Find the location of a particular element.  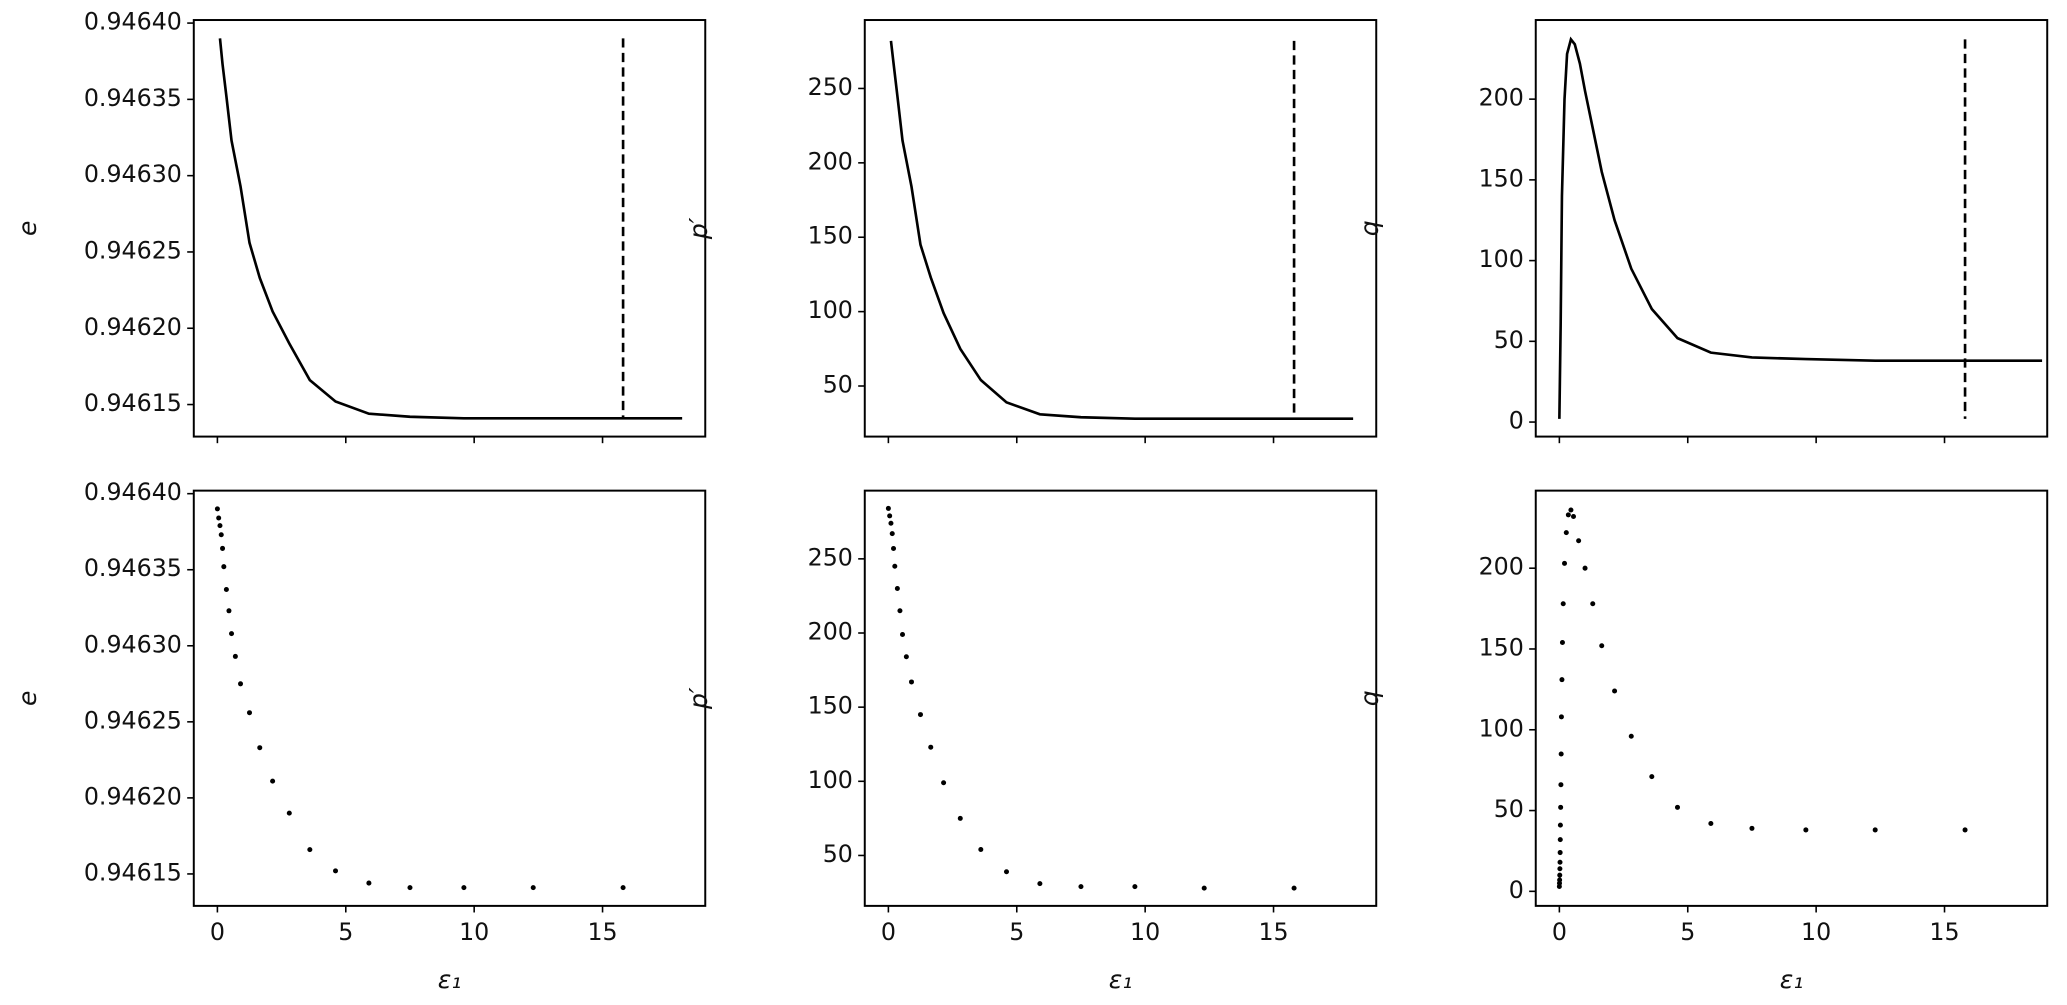

y-axis-label: p′ is located at coordinates (698, 698).